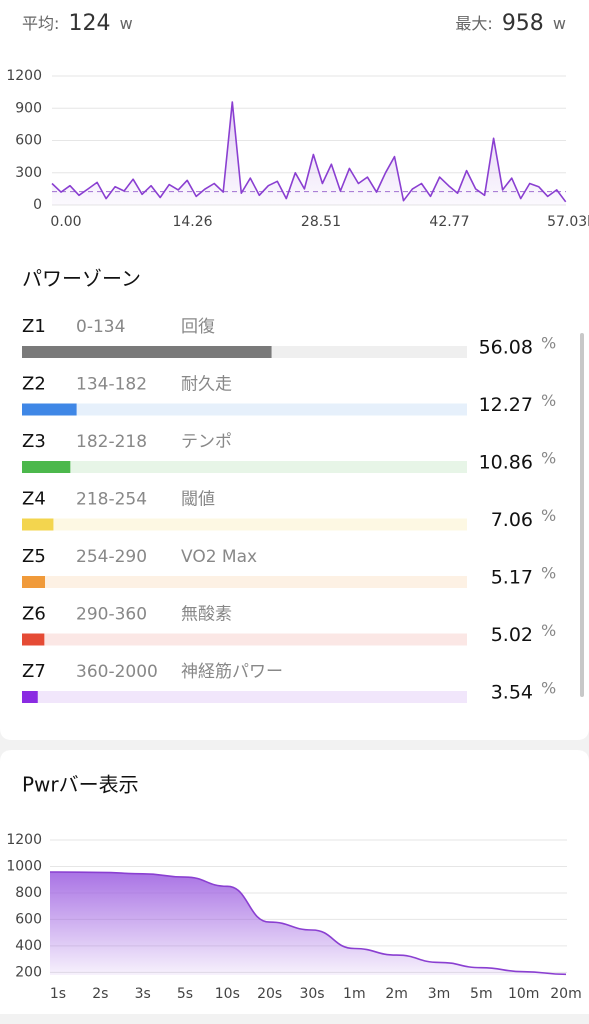  I want to click on y-tick-label: 800, so click(28, 893).